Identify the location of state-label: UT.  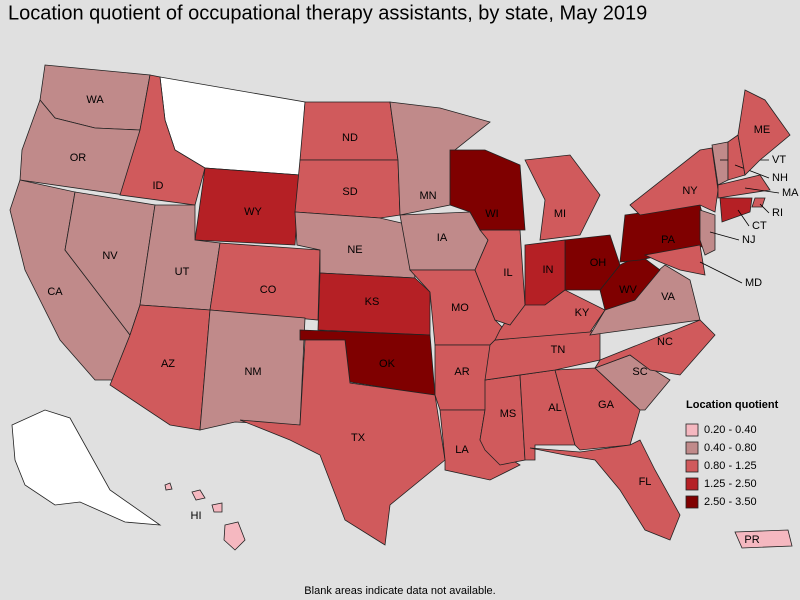
(182, 272).